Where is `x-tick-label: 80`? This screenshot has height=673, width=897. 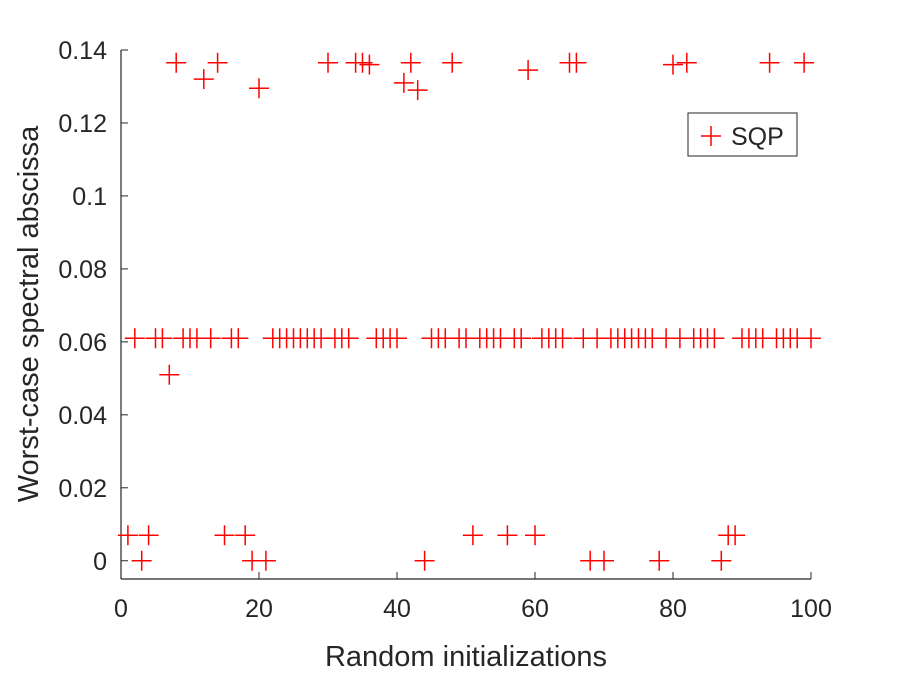 x-tick-label: 80 is located at coordinates (673, 609).